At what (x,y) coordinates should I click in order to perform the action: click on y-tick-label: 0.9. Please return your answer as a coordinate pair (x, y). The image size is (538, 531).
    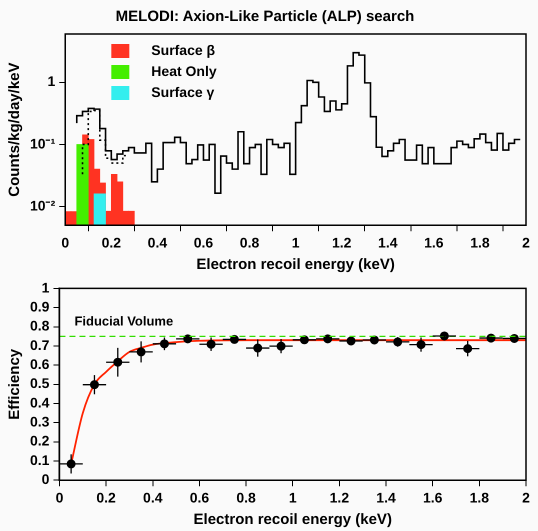
    Looking at the image, I should click on (40, 306).